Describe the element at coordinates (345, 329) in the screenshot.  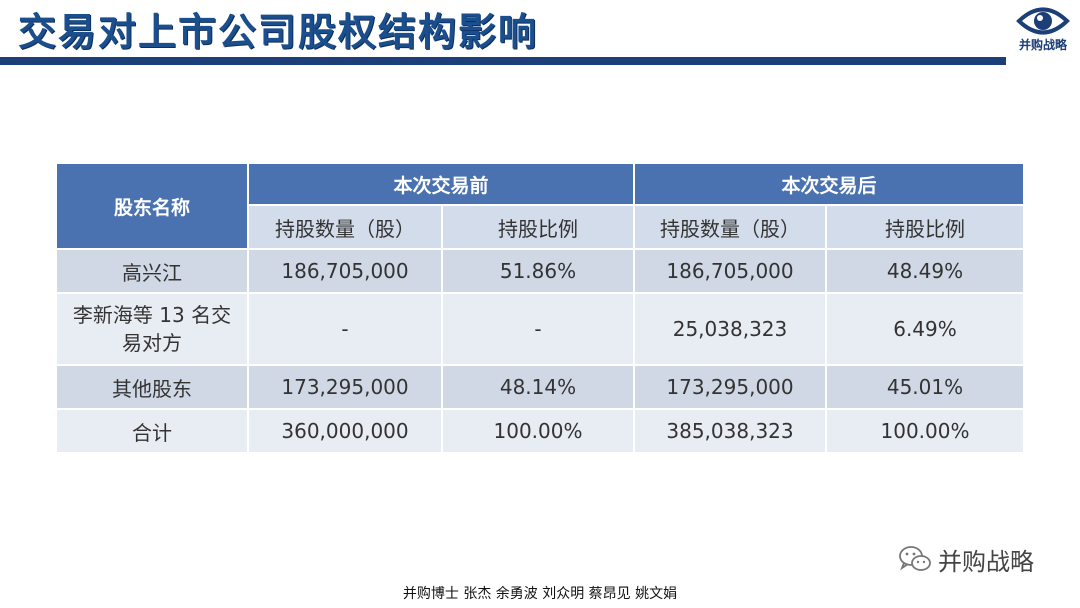
I see `before-qty: -` at that location.